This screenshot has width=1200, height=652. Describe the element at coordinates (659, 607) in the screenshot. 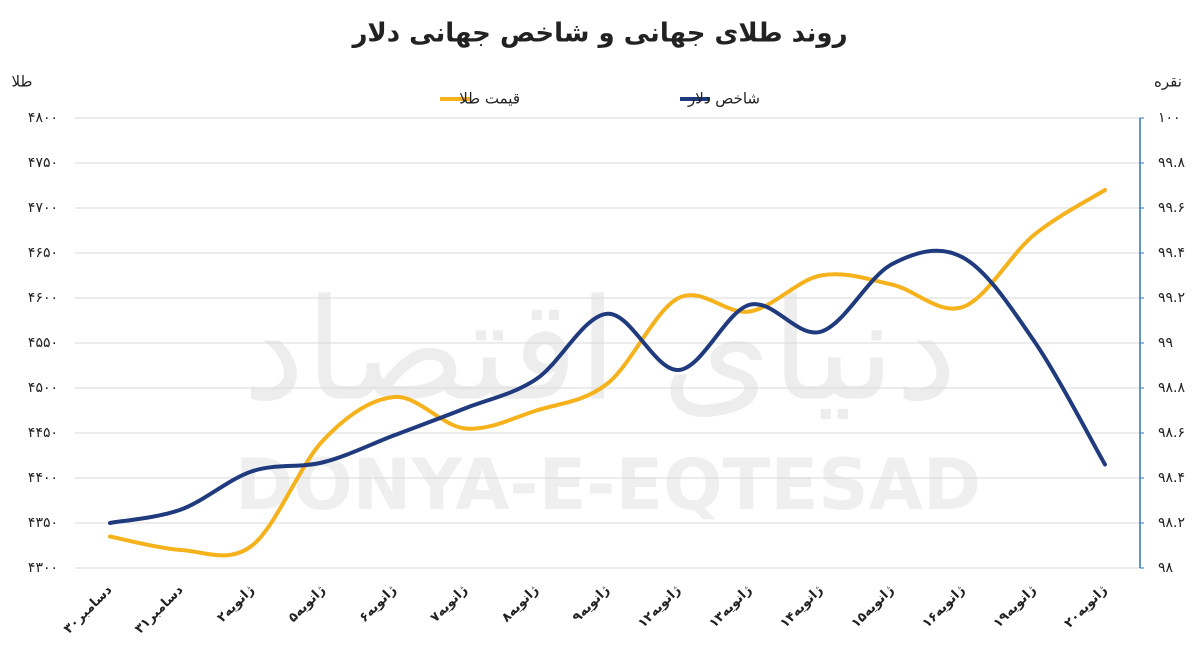

I see `x-tick-label: ۱۲ژانویه` at that location.